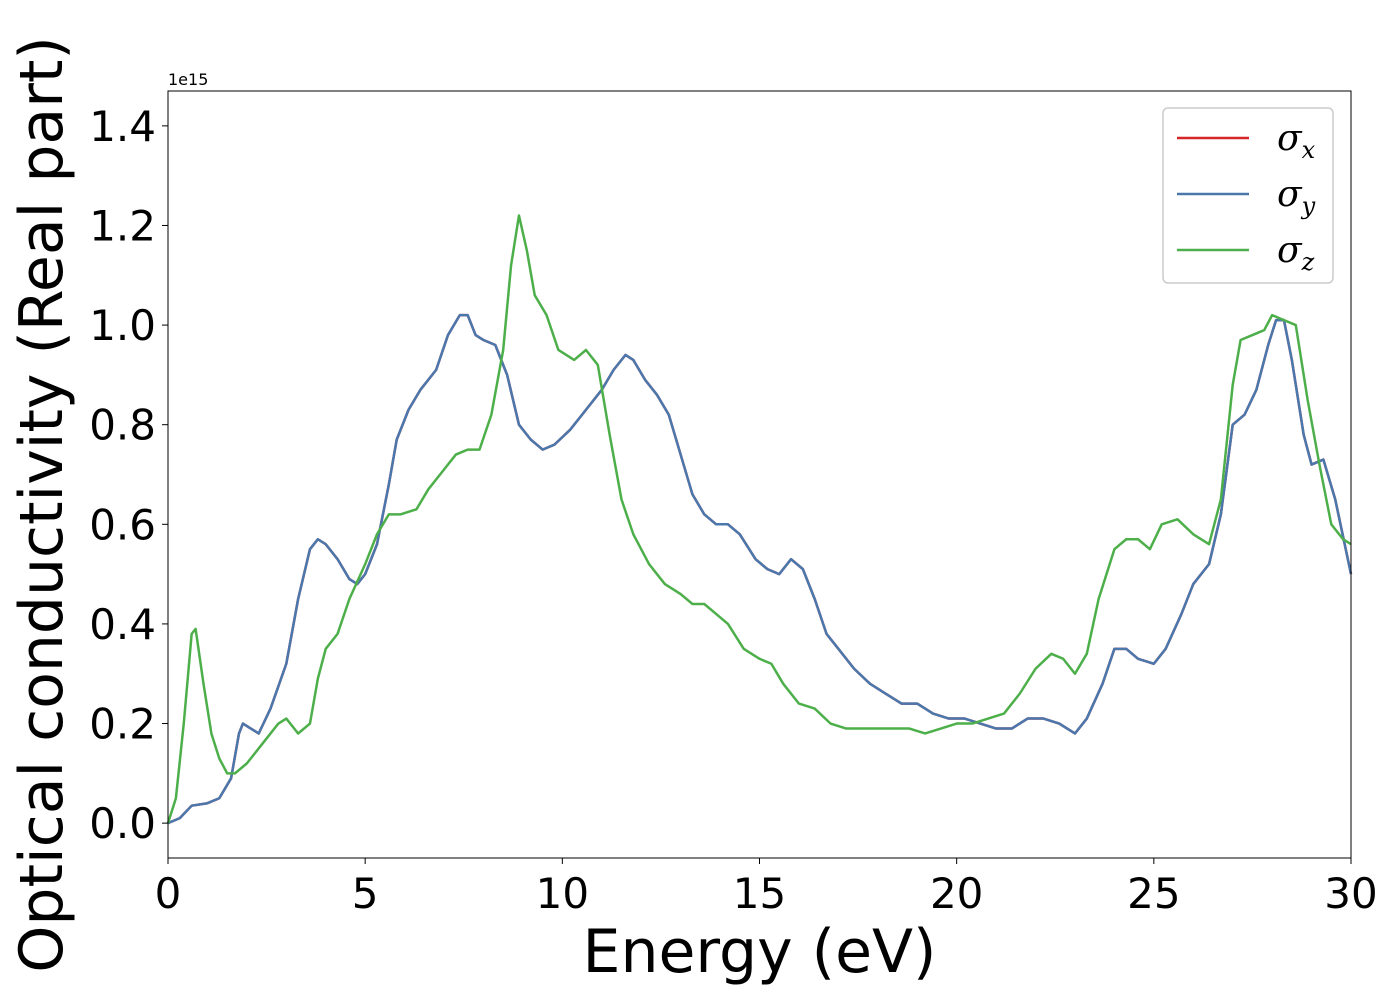 Image resolution: width=1400 pixels, height=1000 pixels. Describe the element at coordinates (122, 724) in the screenshot. I see `y-tick-label: 0.2` at that location.